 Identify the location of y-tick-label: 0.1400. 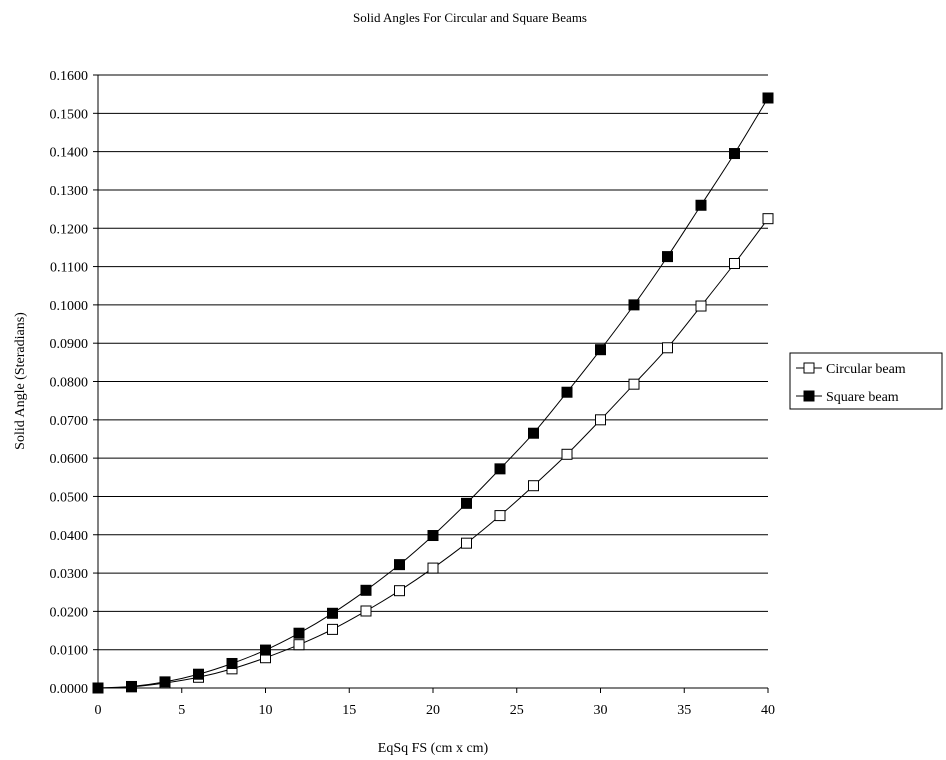
(69, 153).